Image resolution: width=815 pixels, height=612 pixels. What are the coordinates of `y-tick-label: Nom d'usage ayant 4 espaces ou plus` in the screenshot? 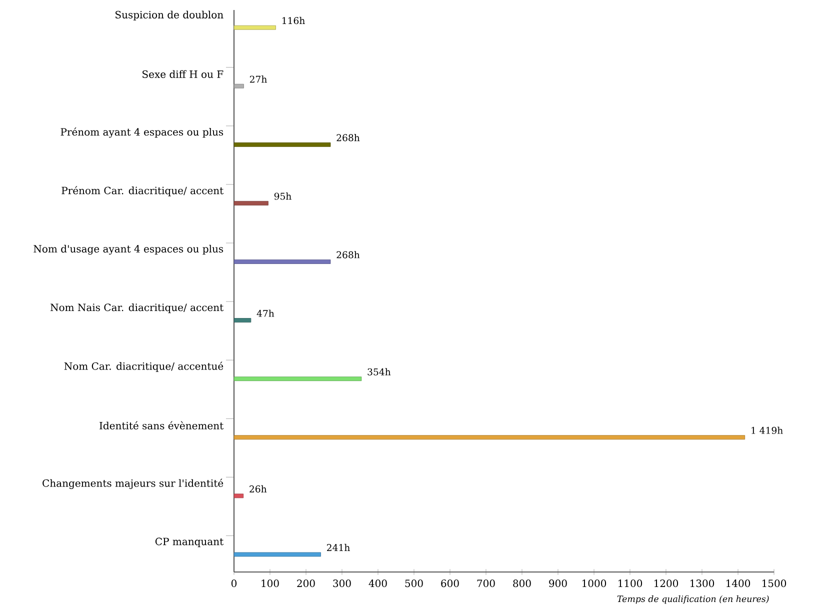 It's located at (129, 249).